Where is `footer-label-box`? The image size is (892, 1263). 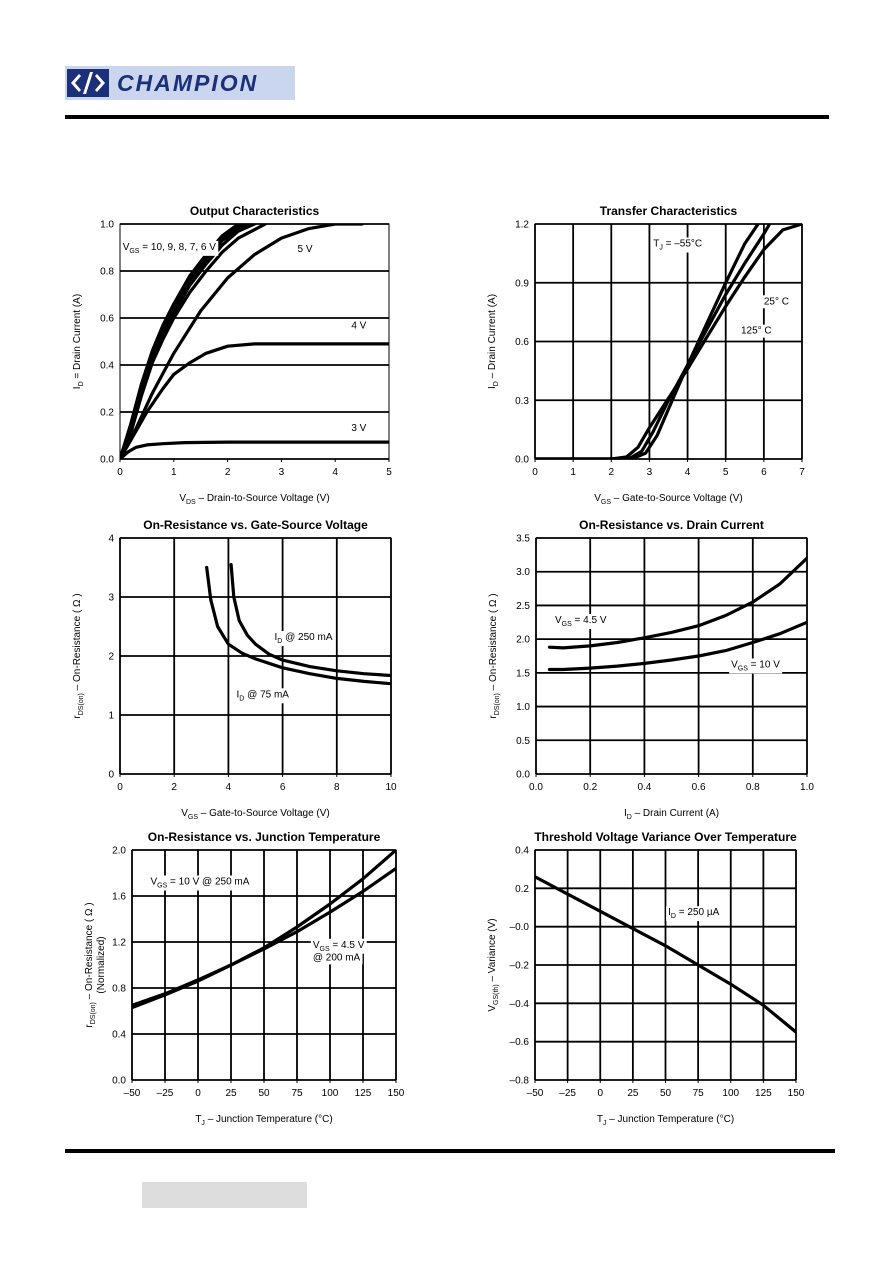
footer-label-box is located at coordinates (224, 1195).